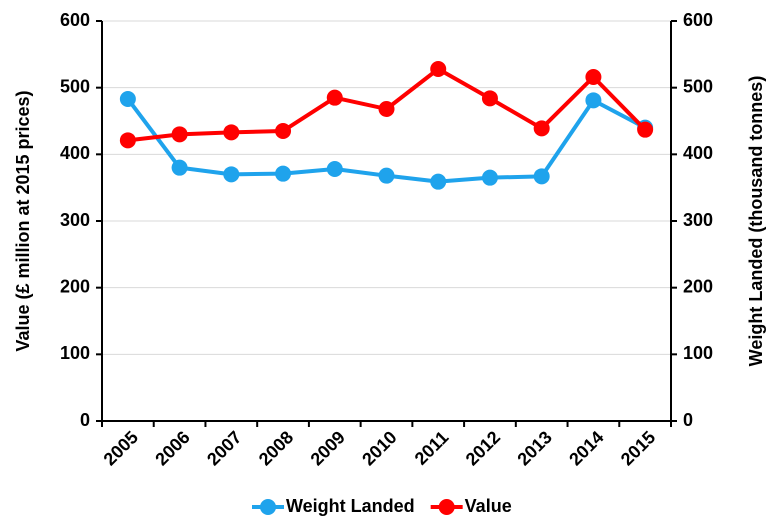  I want to click on x-tick-label: 2012, so click(483, 448).